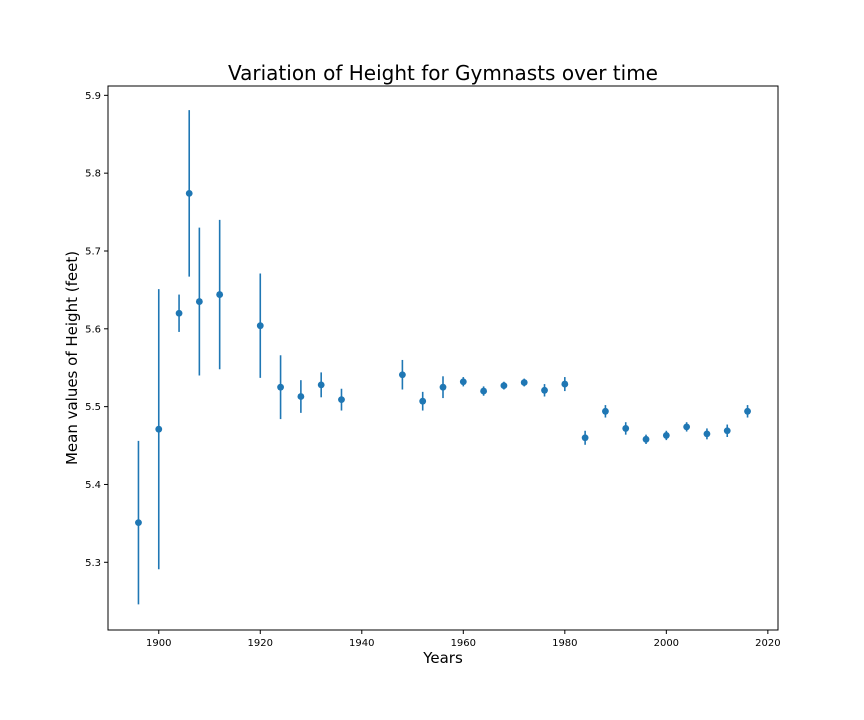  Describe the element at coordinates (93, 251) in the screenshot. I see `y-tick-label: 5.7` at that location.